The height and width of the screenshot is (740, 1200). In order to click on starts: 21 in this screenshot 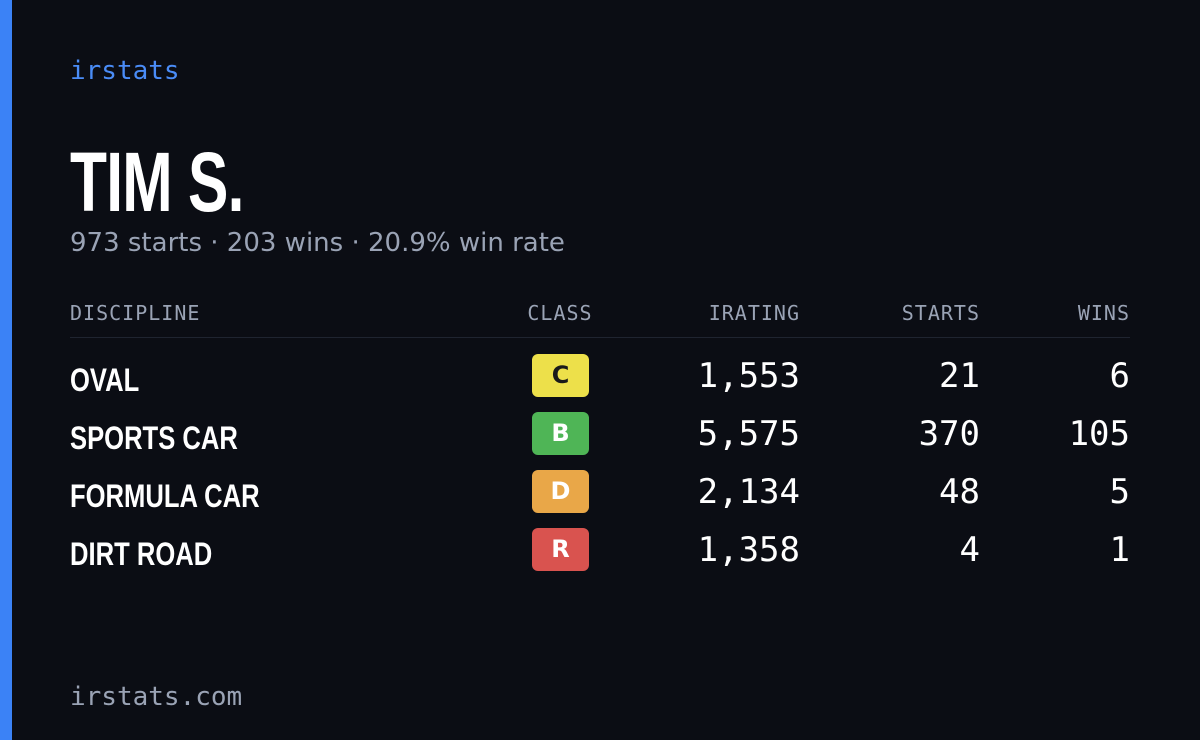, I will do `click(959, 376)`.